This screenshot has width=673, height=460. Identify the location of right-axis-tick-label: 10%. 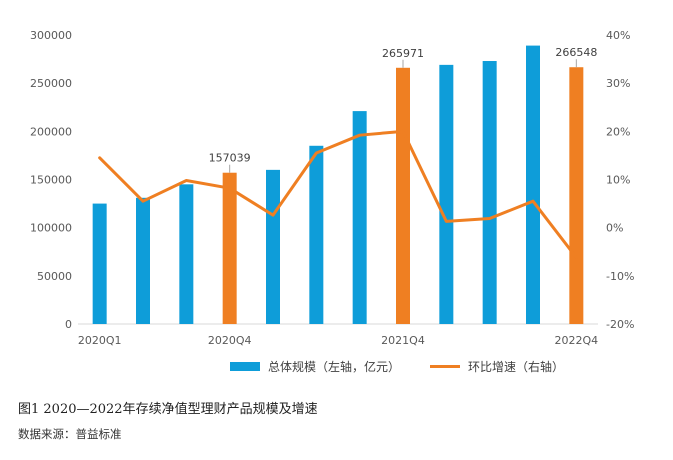
(618, 180).